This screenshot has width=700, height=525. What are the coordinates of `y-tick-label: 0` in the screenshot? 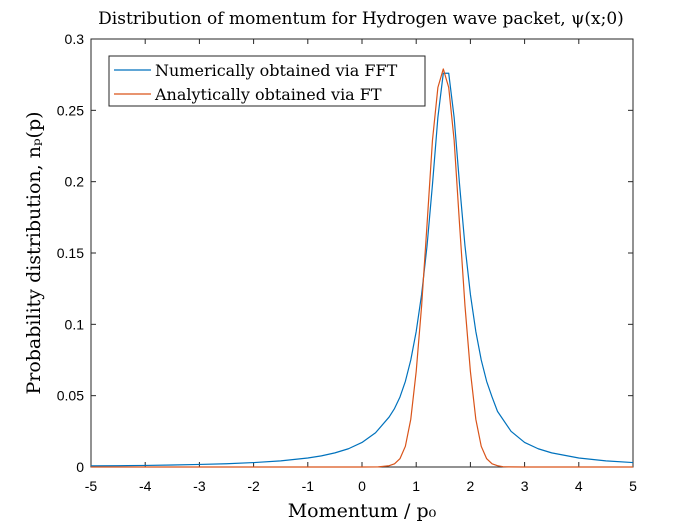 It's located at (80, 467).